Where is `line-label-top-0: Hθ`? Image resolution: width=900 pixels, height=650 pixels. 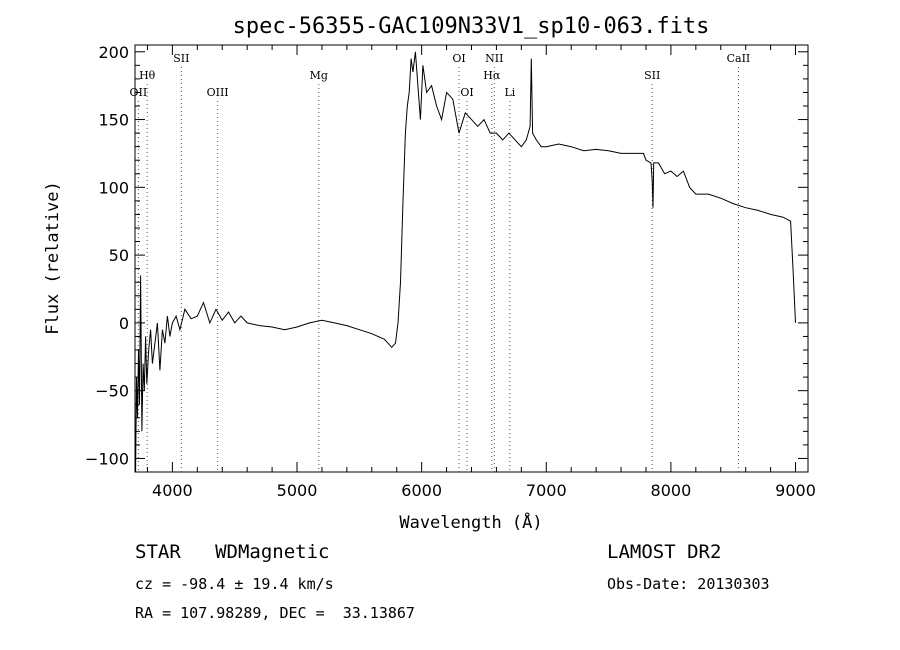
line-label-top-0: Hθ is located at coordinates (147, 75).